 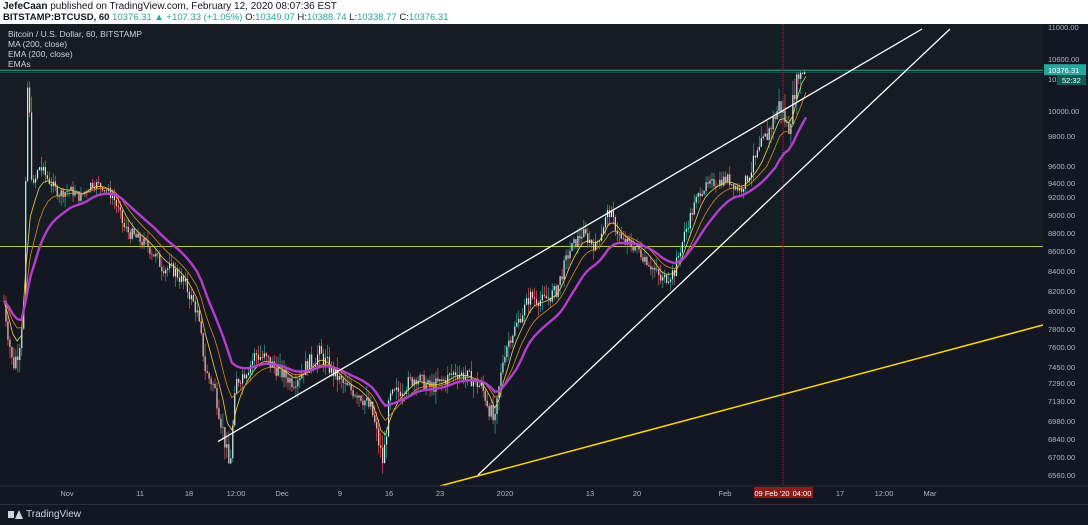 What do you see at coordinates (1061, 166) in the screenshot?
I see `price-tick-label: 9600.00` at bounding box center [1061, 166].